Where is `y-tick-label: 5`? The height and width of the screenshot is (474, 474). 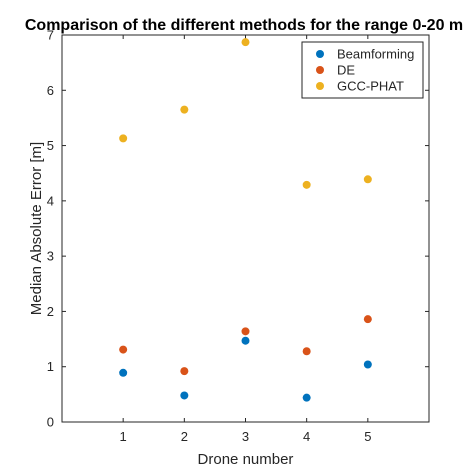 y-tick-label: 5 is located at coordinates (50, 145).